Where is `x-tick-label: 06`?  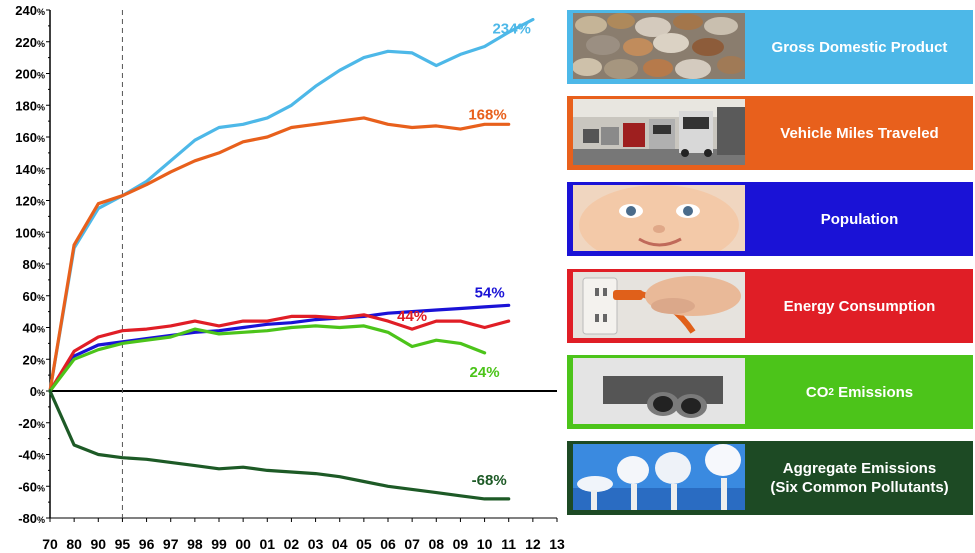
x-tick-label: 06 is located at coordinates (388, 544).